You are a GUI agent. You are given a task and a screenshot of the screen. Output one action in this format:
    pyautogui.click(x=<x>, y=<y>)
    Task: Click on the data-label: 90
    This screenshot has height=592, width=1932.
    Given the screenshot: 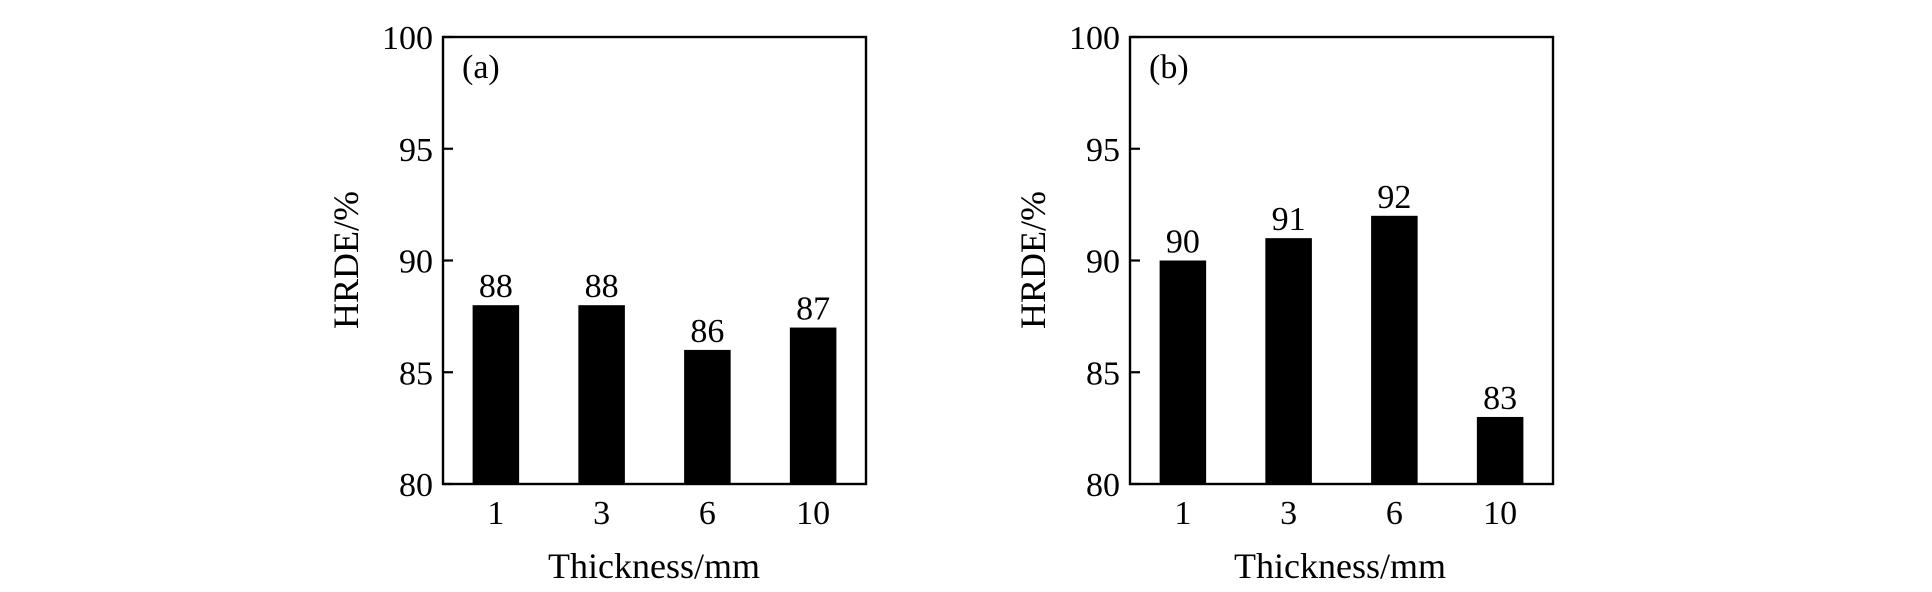 What is the action you would take?
    pyautogui.click(x=1183, y=242)
    